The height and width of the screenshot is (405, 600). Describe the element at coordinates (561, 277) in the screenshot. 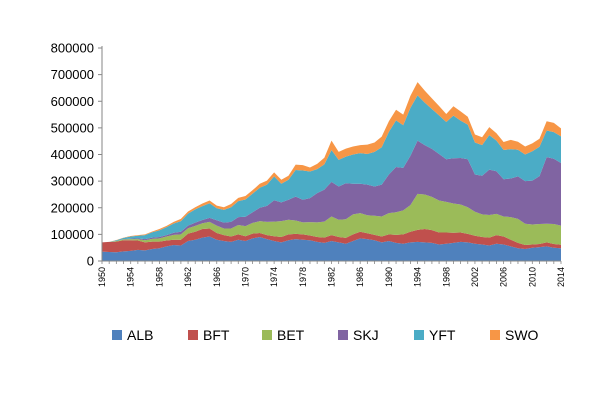

I see `x-tick-label: 2014` at that location.